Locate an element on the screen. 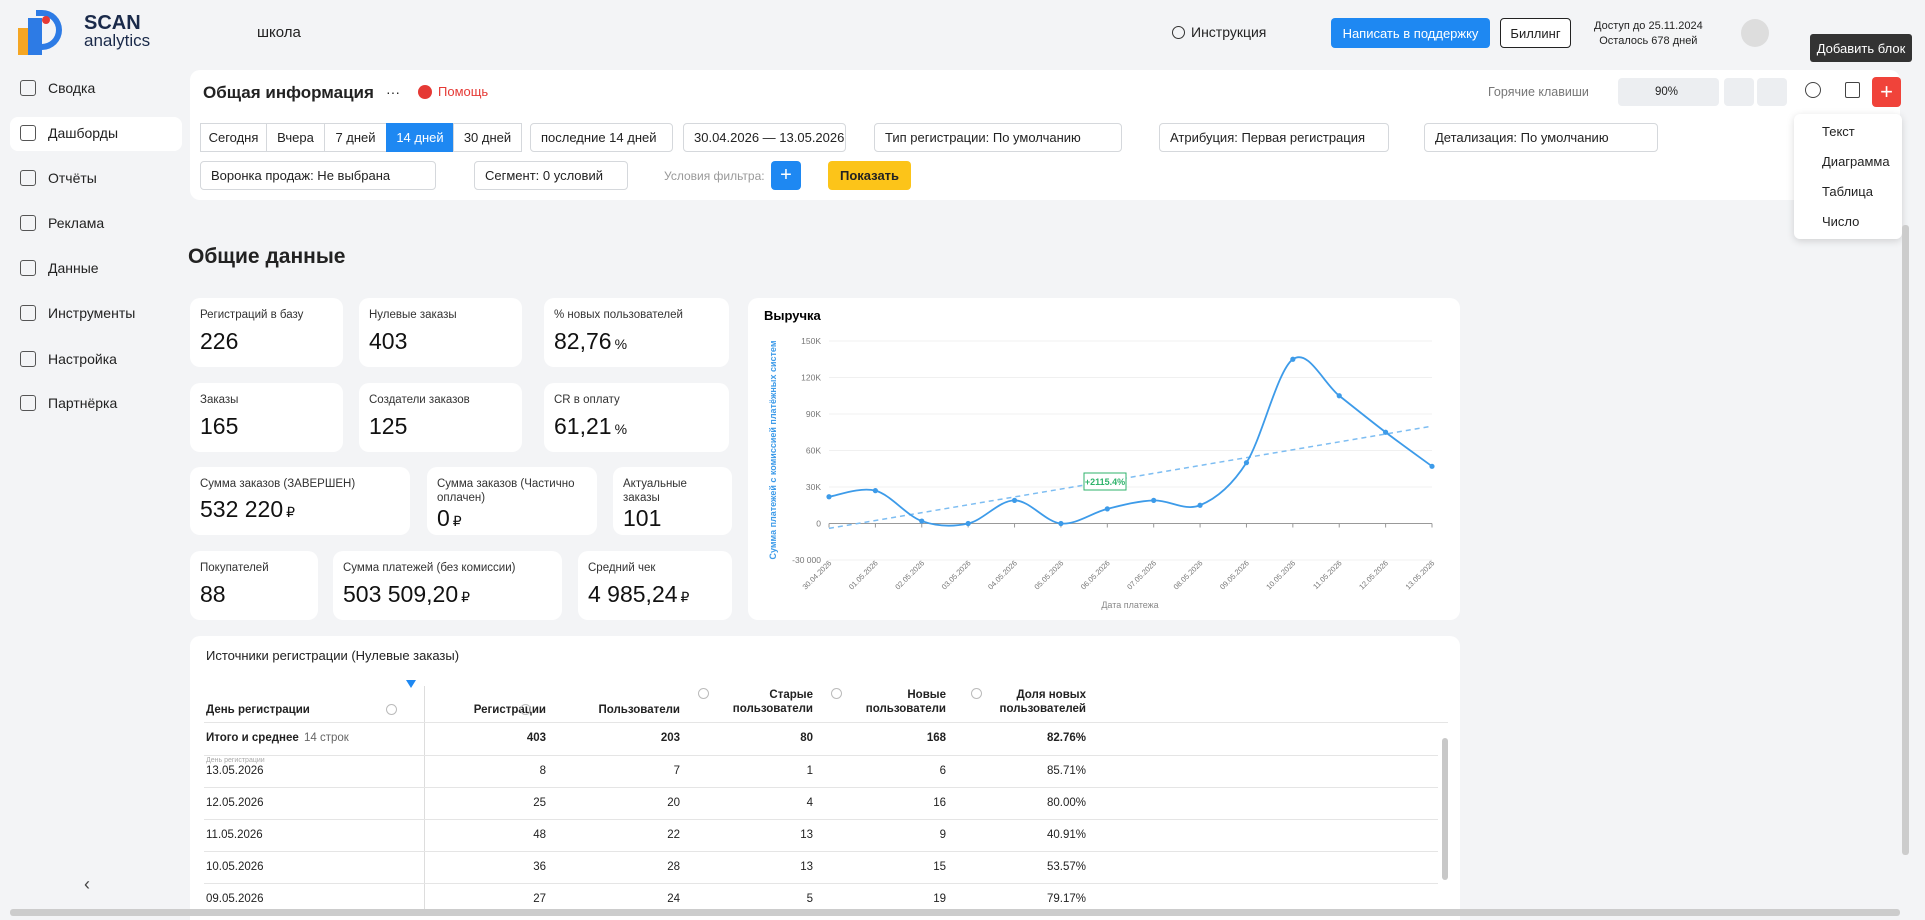 This screenshot has width=1925, height=920. table-scrollbar is located at coordinates (1445, 809).